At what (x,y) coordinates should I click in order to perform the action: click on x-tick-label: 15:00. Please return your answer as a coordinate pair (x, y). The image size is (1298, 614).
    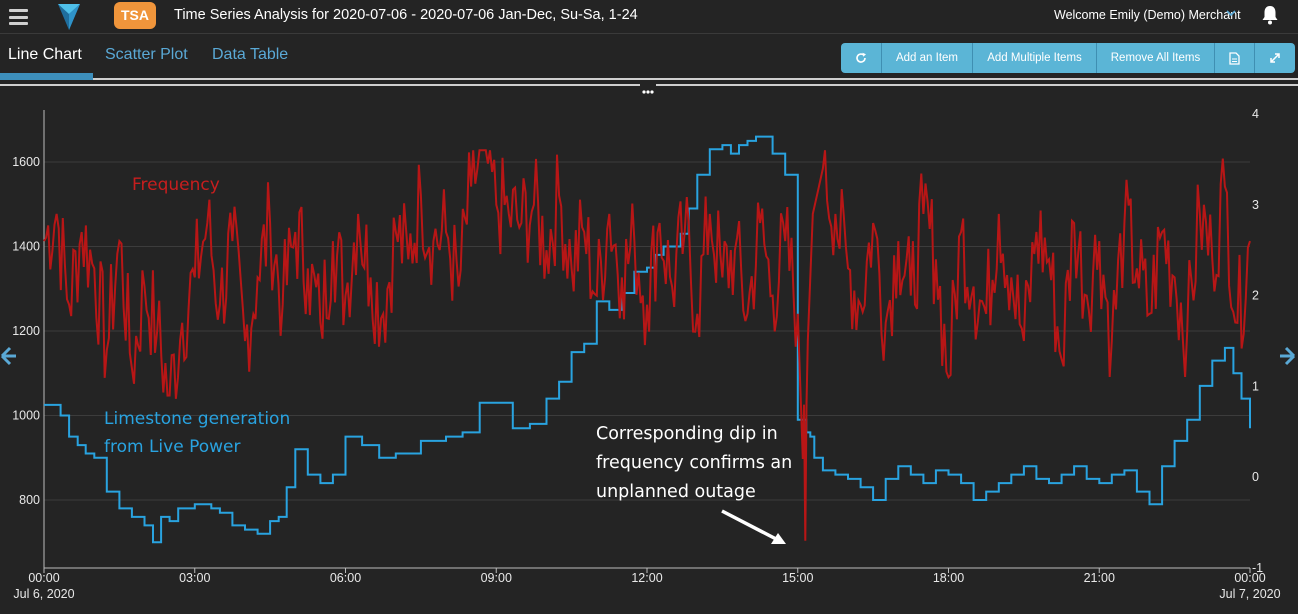
    Looking at the image, I should click on (797, 578).